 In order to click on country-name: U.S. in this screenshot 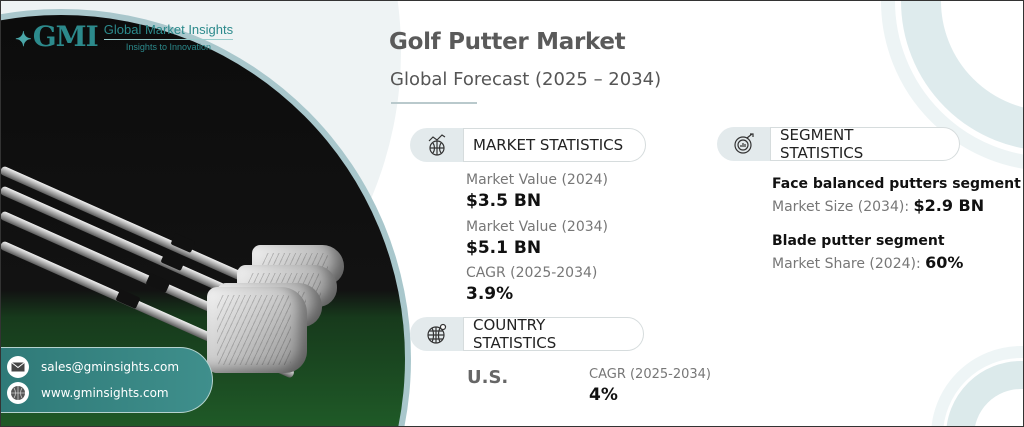, I will do `click(488, 377)`.